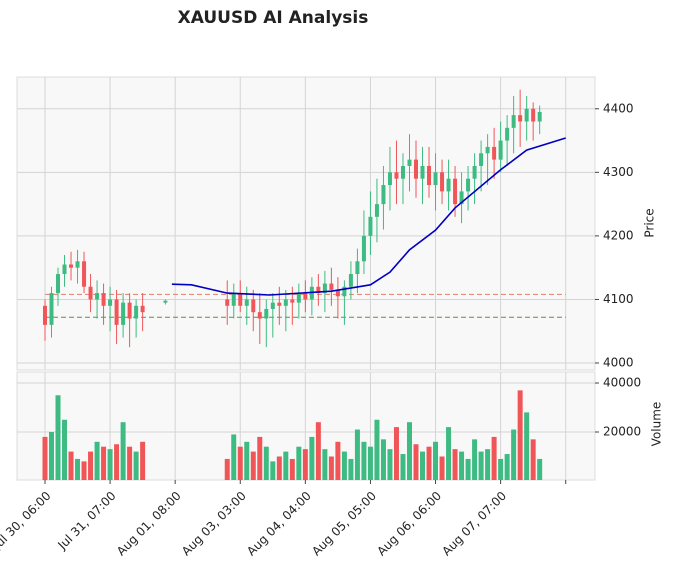 The height and width of the screenshot is (582, 675). What do you see at coordinates (622, 383) in the screenshot?
I see `y2-tick-label: 40000` at bounding box center [622, 383].